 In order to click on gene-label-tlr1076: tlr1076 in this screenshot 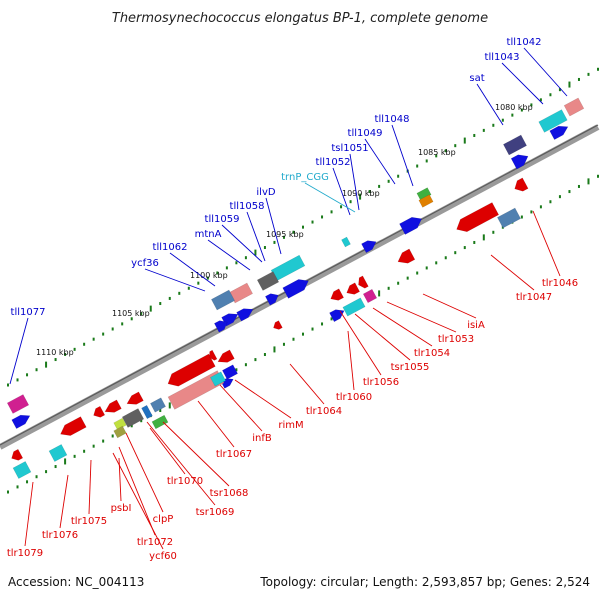, I will do `click(60, 535)`.